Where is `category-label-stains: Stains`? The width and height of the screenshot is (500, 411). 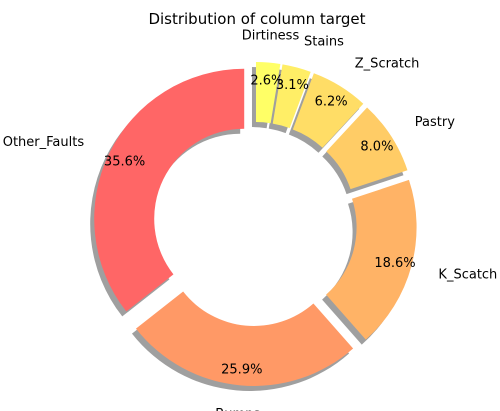 category-label-stains: Stains is located at coordinates (324, 41).